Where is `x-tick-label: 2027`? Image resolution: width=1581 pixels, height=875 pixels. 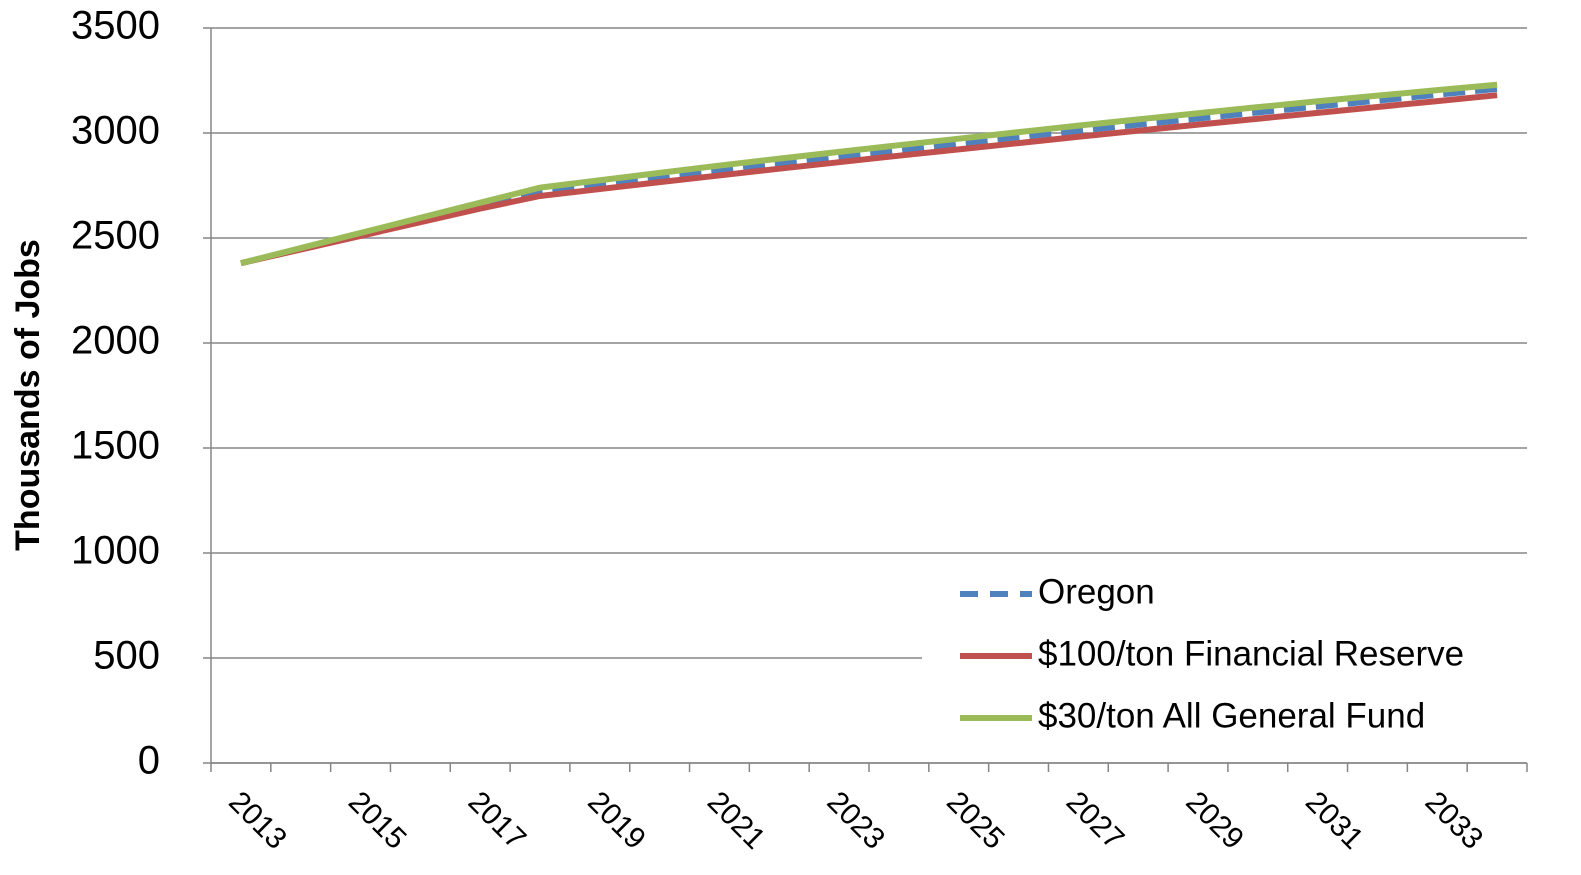 x-tick-label: 2027 is located at coordinates (1095, 820).